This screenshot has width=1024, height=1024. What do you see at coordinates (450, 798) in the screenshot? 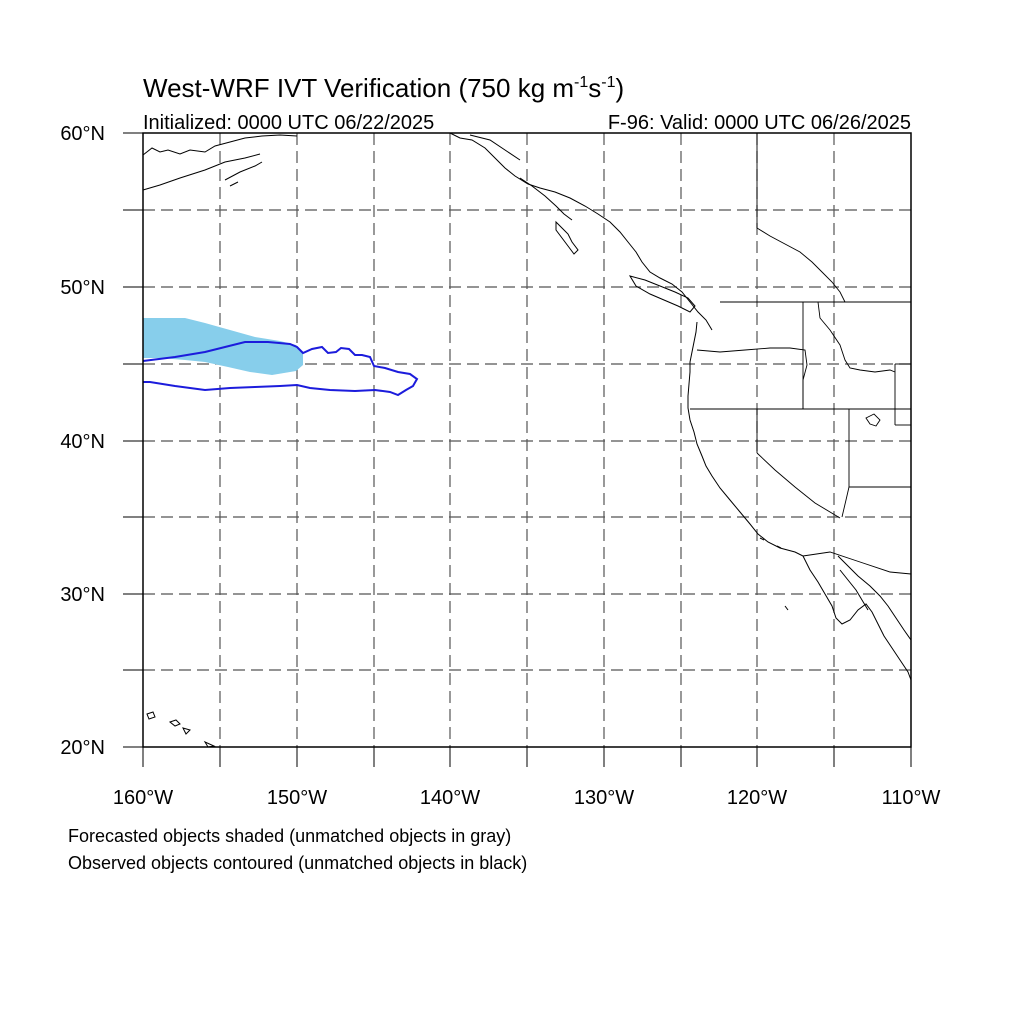
I see `lon-label: 140°W` at bounding box center [450, 798].